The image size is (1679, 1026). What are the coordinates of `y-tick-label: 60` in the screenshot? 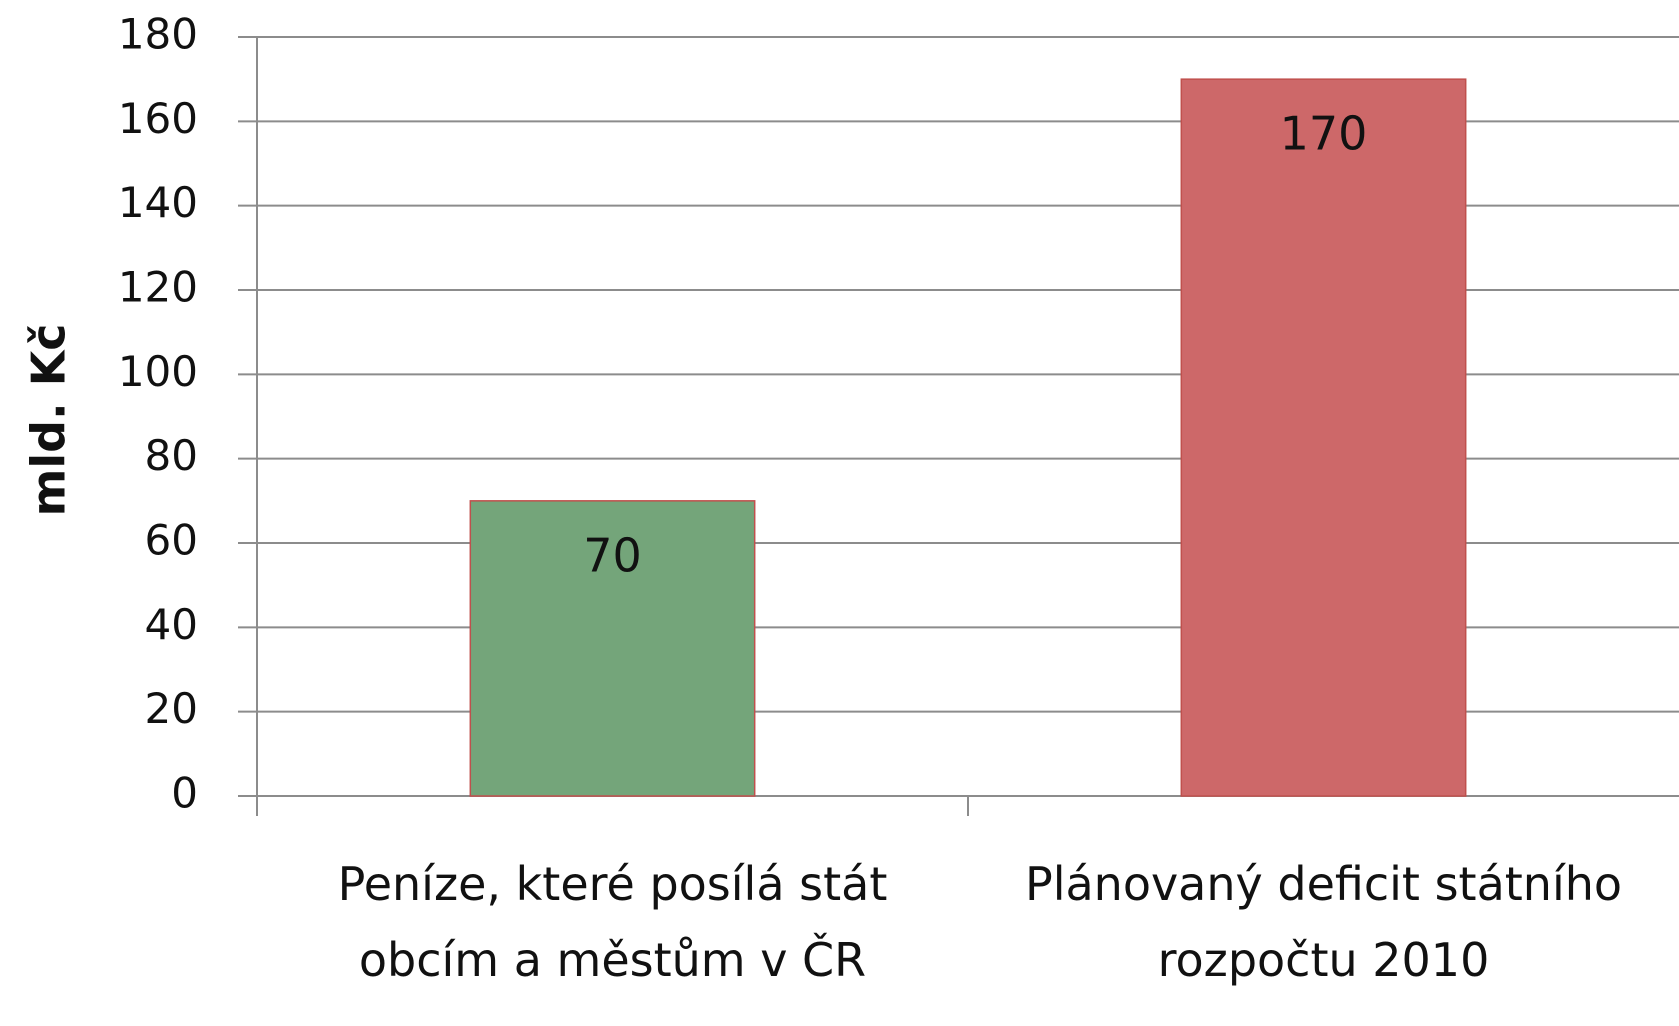 It's located at (171, 540).